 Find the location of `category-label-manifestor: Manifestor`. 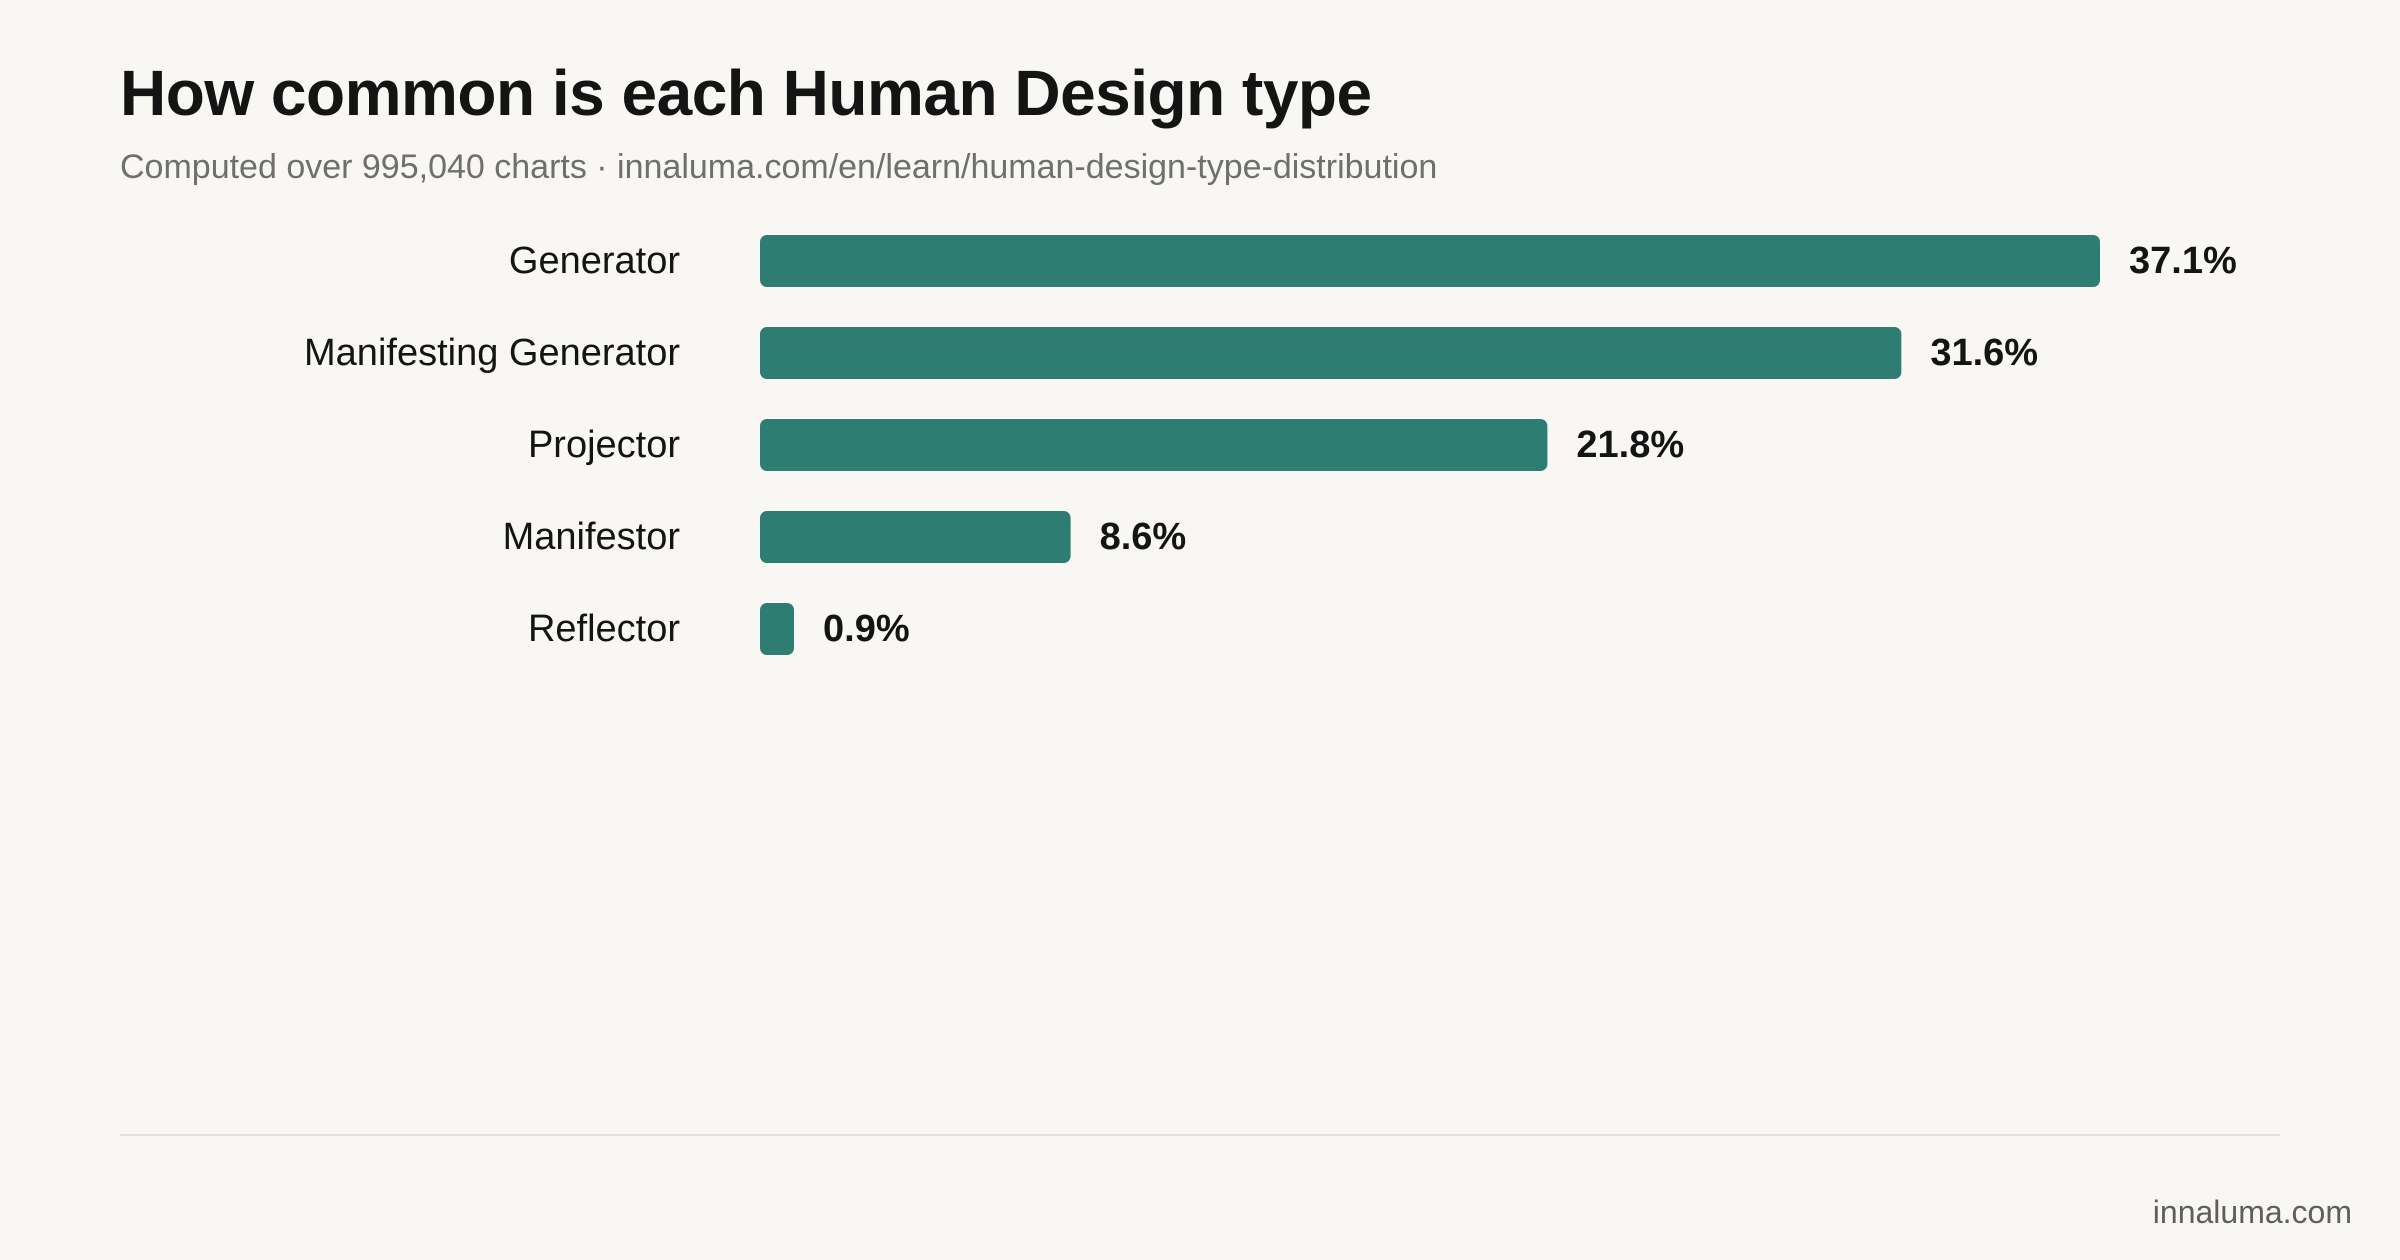

category-label-manifestor: Manifestor is located at coordinates (592, 537).